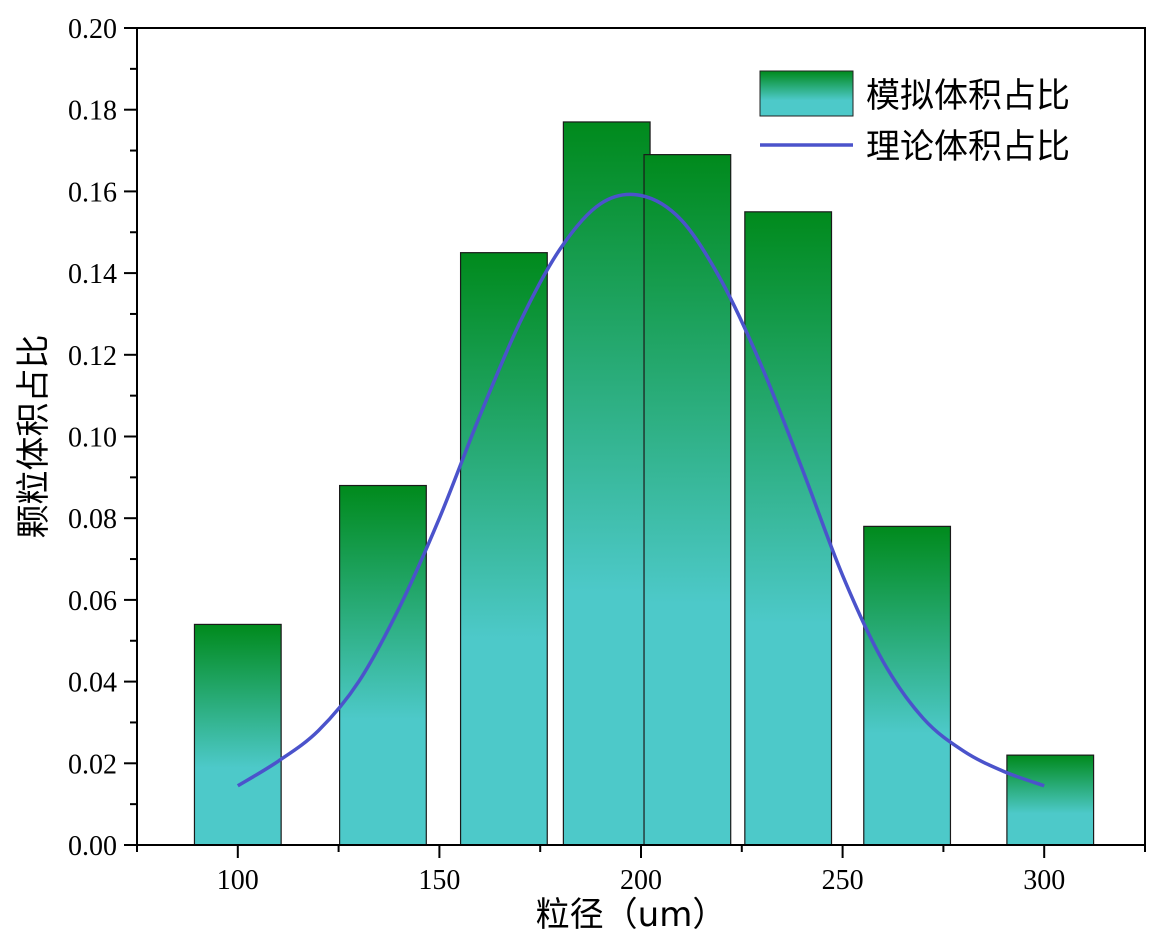 The image size is (1152, 945). What do you see at coordinates (92, 192) in the screenshot?
I see `y-tick-label: 0.16` at bounding box center [92, 192].